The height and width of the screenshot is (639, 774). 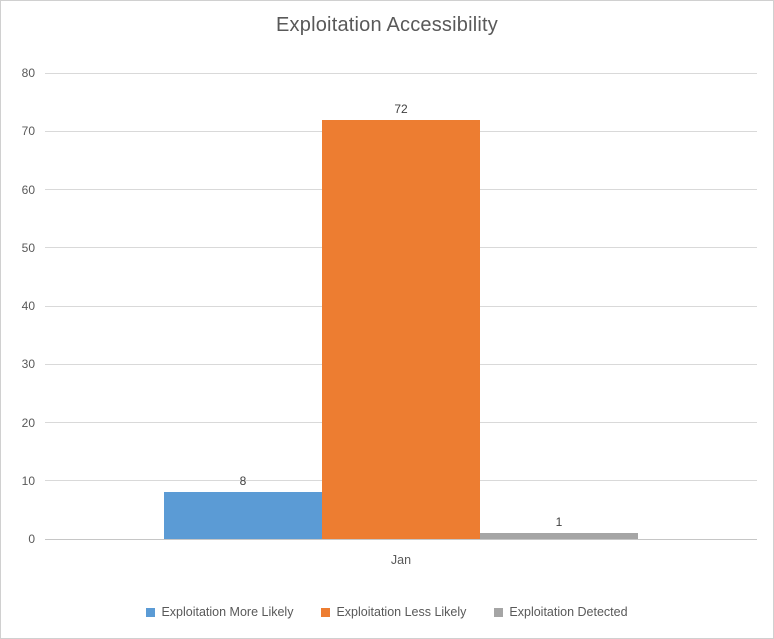 I want to click on chart-title: Exploitation Accessibility, so click(x=387, y=25).